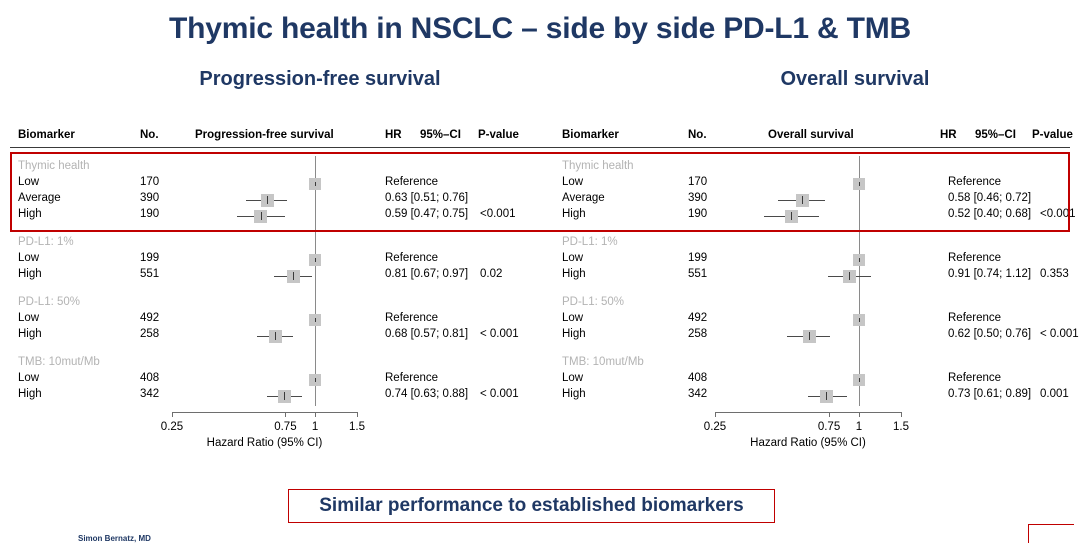  What do you see at coordinates (150, 334) in the screenshot?
I see `row-count: 258` at bounding box center [150, 334].